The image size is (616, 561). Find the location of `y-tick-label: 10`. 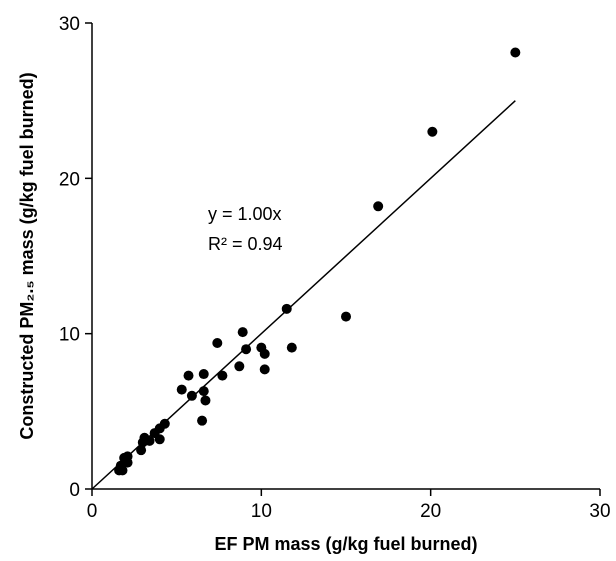

y-tick-label: 10 is located at coordinates (69, 335).